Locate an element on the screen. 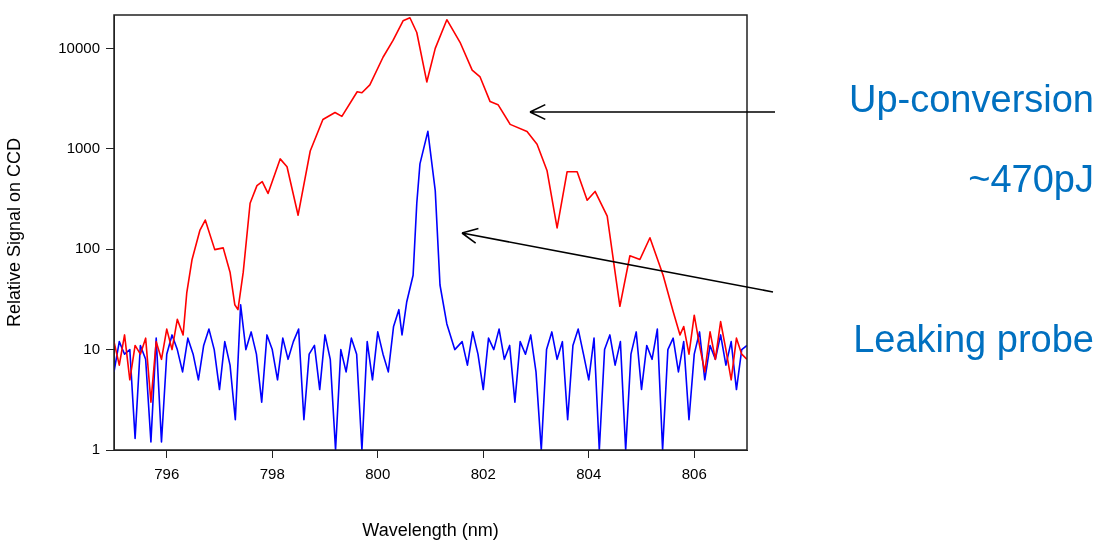  x-tick-label: 800 is located at coordinates (378, 474).